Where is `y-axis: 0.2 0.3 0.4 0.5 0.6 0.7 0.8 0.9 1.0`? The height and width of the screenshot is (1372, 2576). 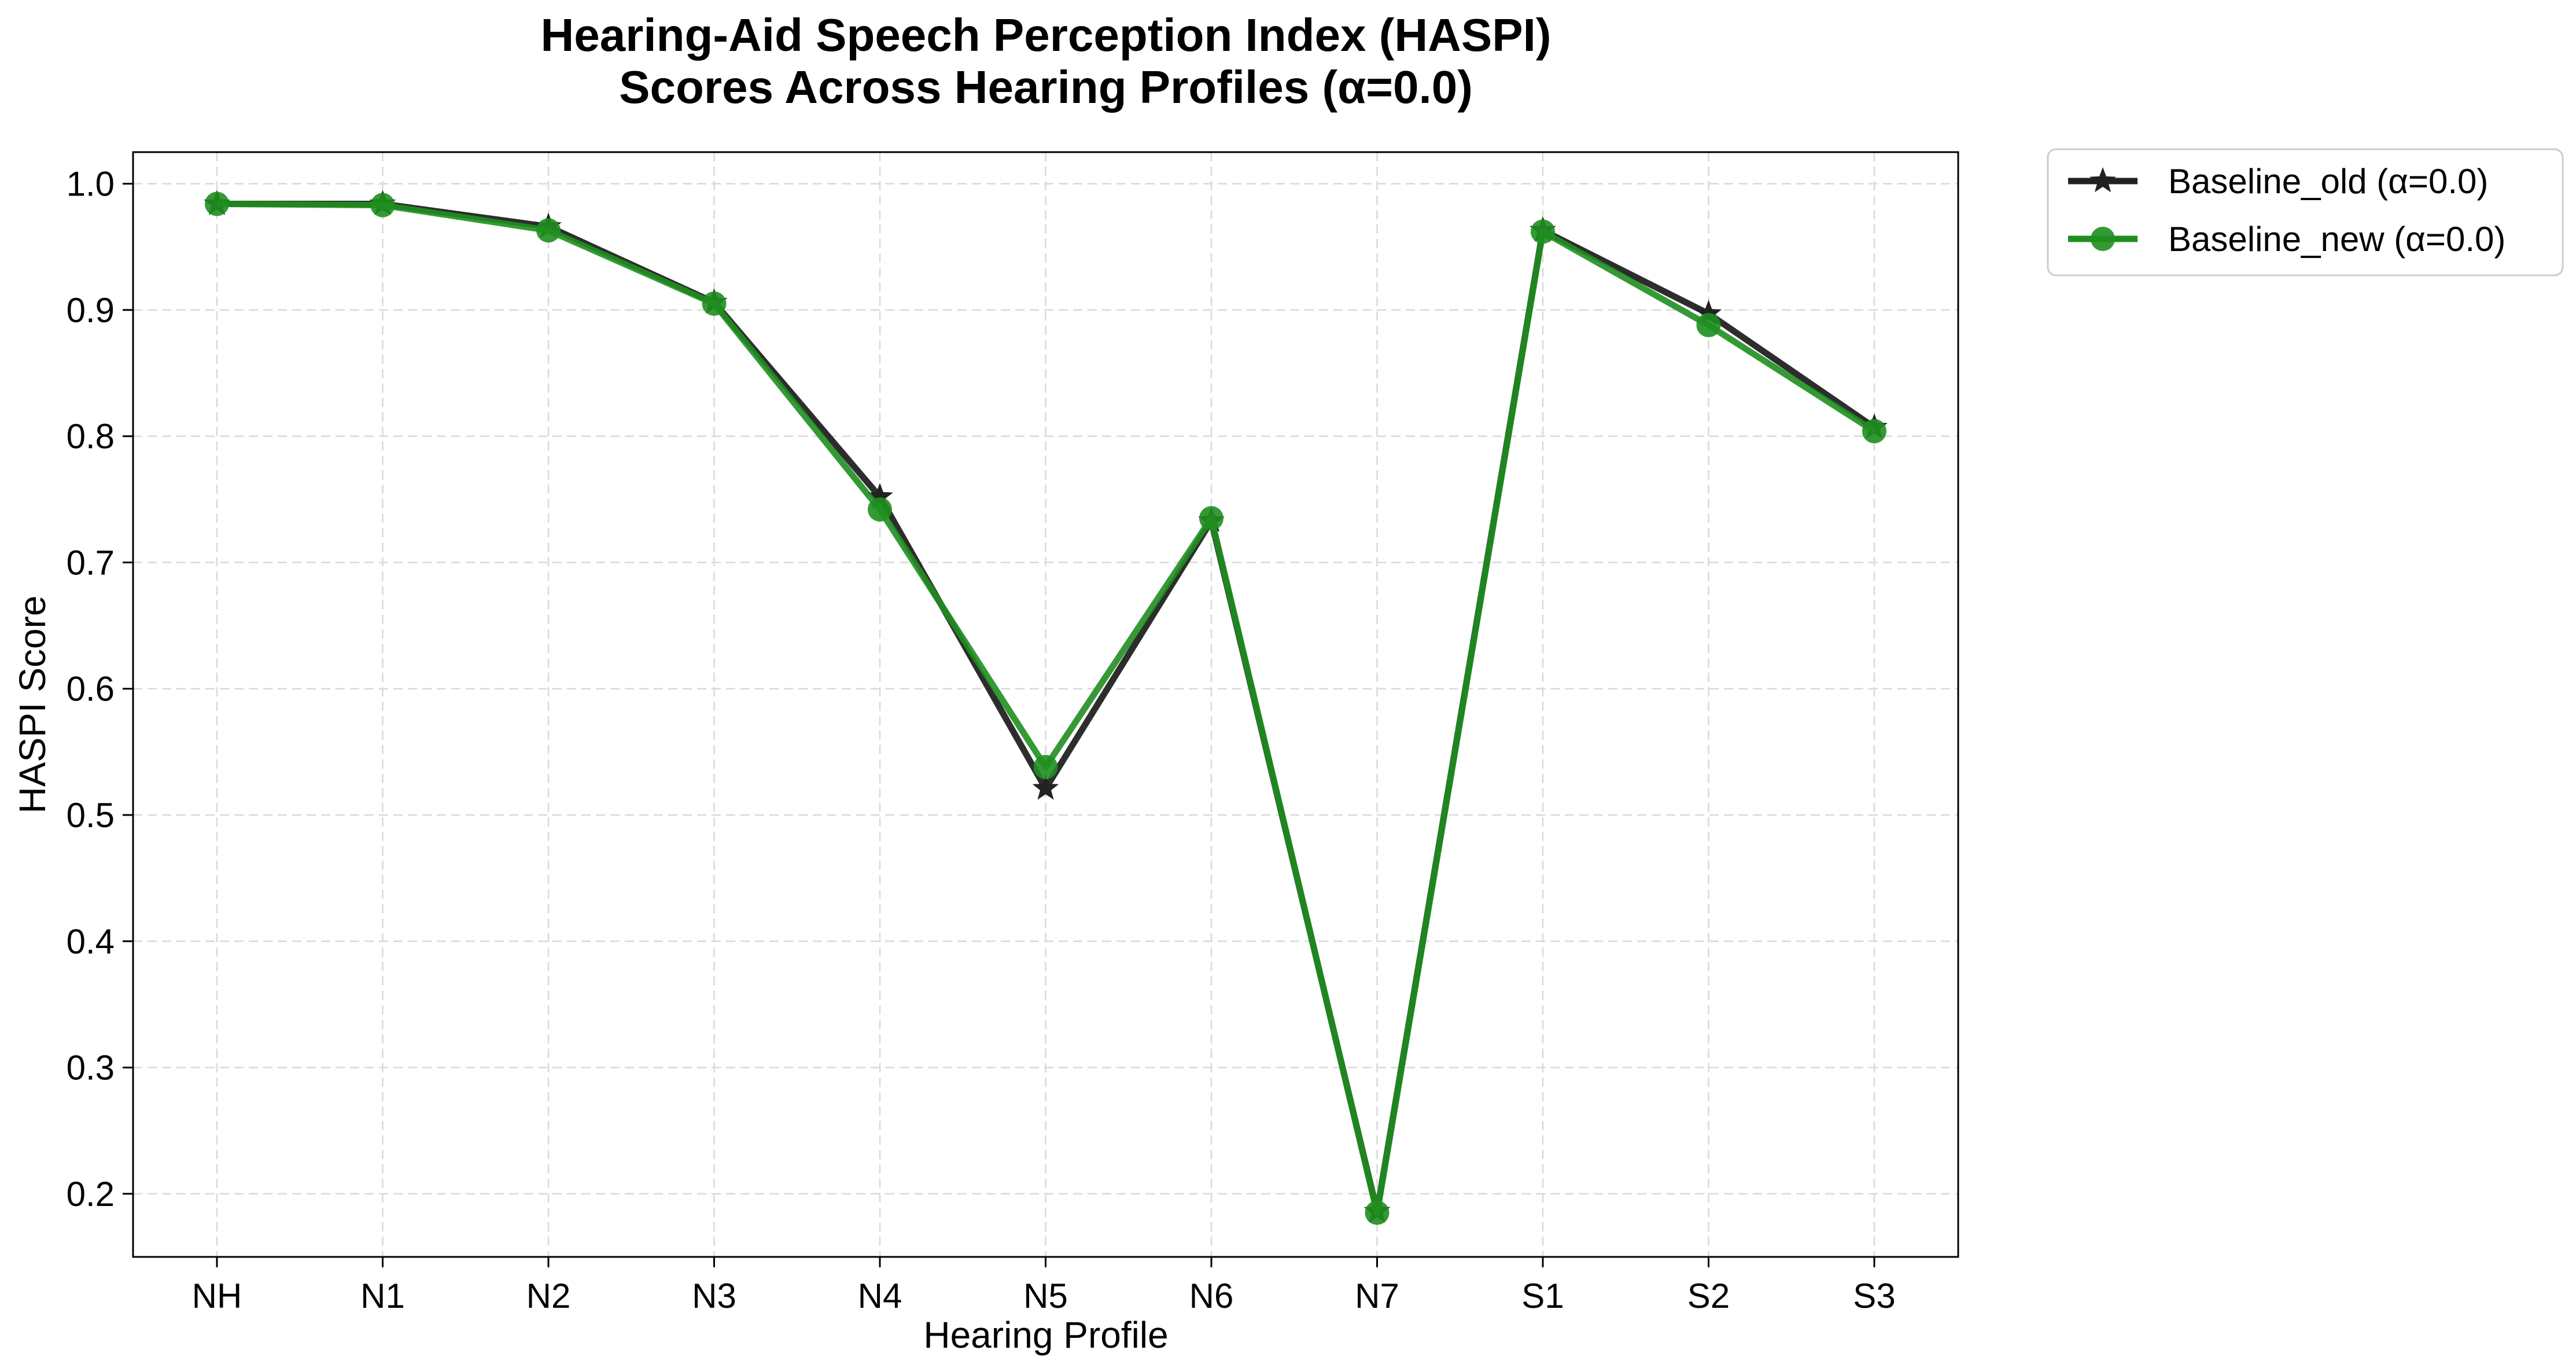
y-axis: 0.2 0.3 0.4 0.5 0.6 0.7 0.8 0.9 1.0 is located at coordinates (100, 689).